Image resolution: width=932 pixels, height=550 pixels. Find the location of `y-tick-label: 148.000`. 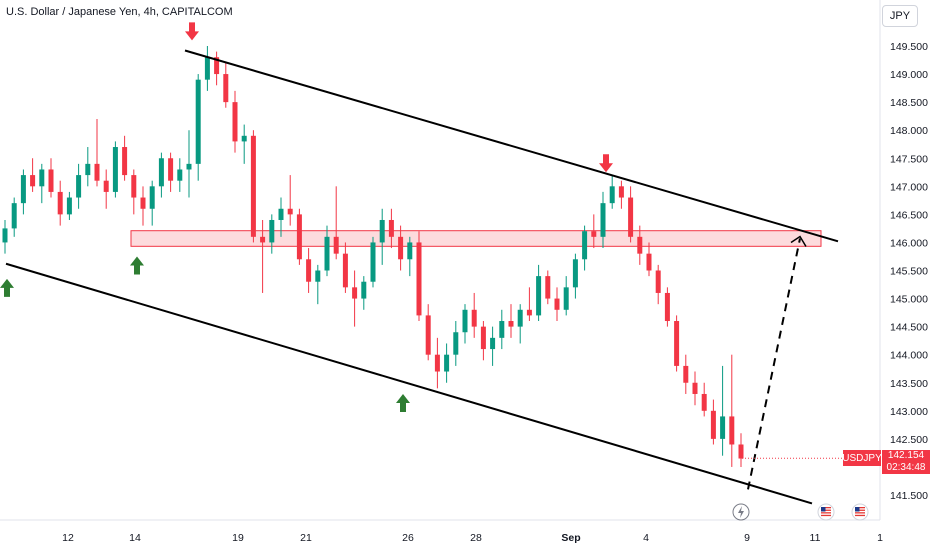

y-tick-label: 148.000 is located at coordinates (909, 131).